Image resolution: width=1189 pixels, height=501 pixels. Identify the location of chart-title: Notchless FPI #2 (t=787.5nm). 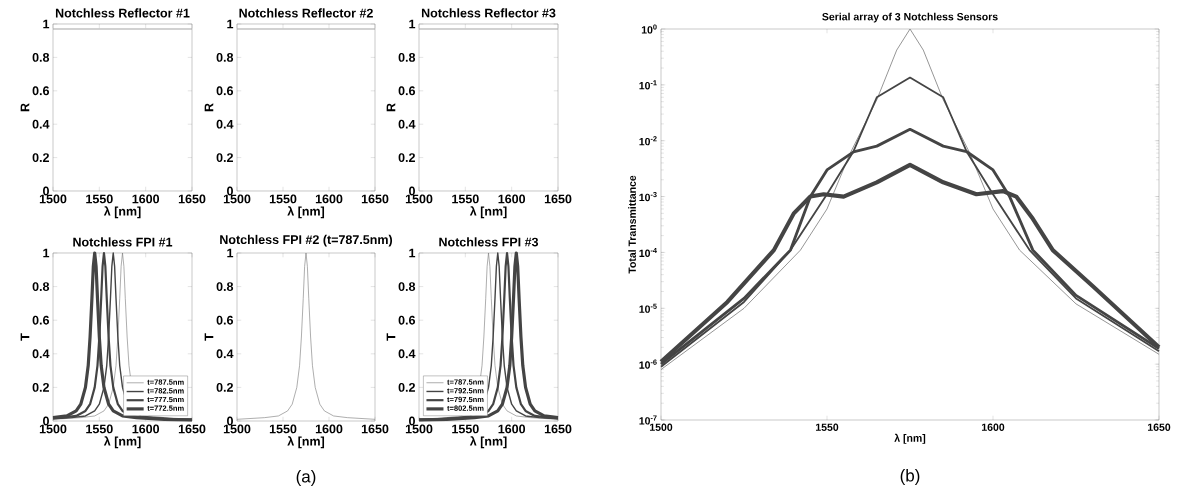
(306, 240).